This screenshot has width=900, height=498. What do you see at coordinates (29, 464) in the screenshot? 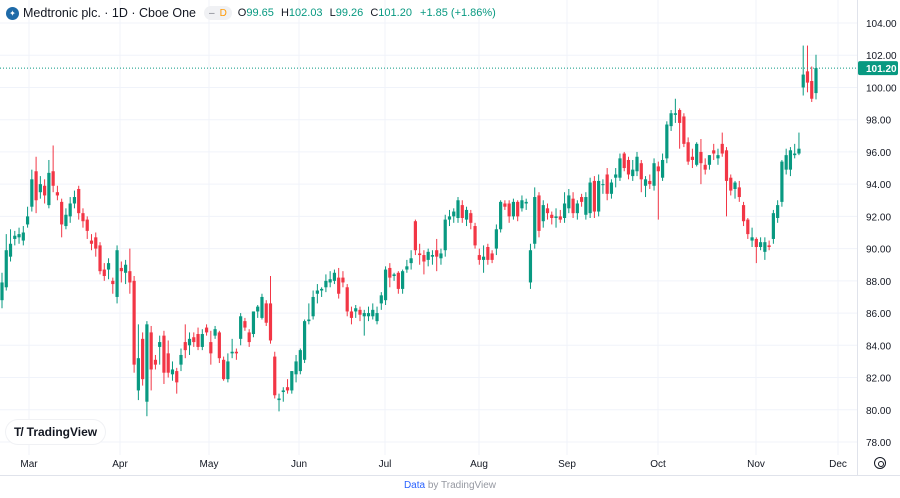
I see `time-tick-label: Mar` at bounding box center [29, 464].